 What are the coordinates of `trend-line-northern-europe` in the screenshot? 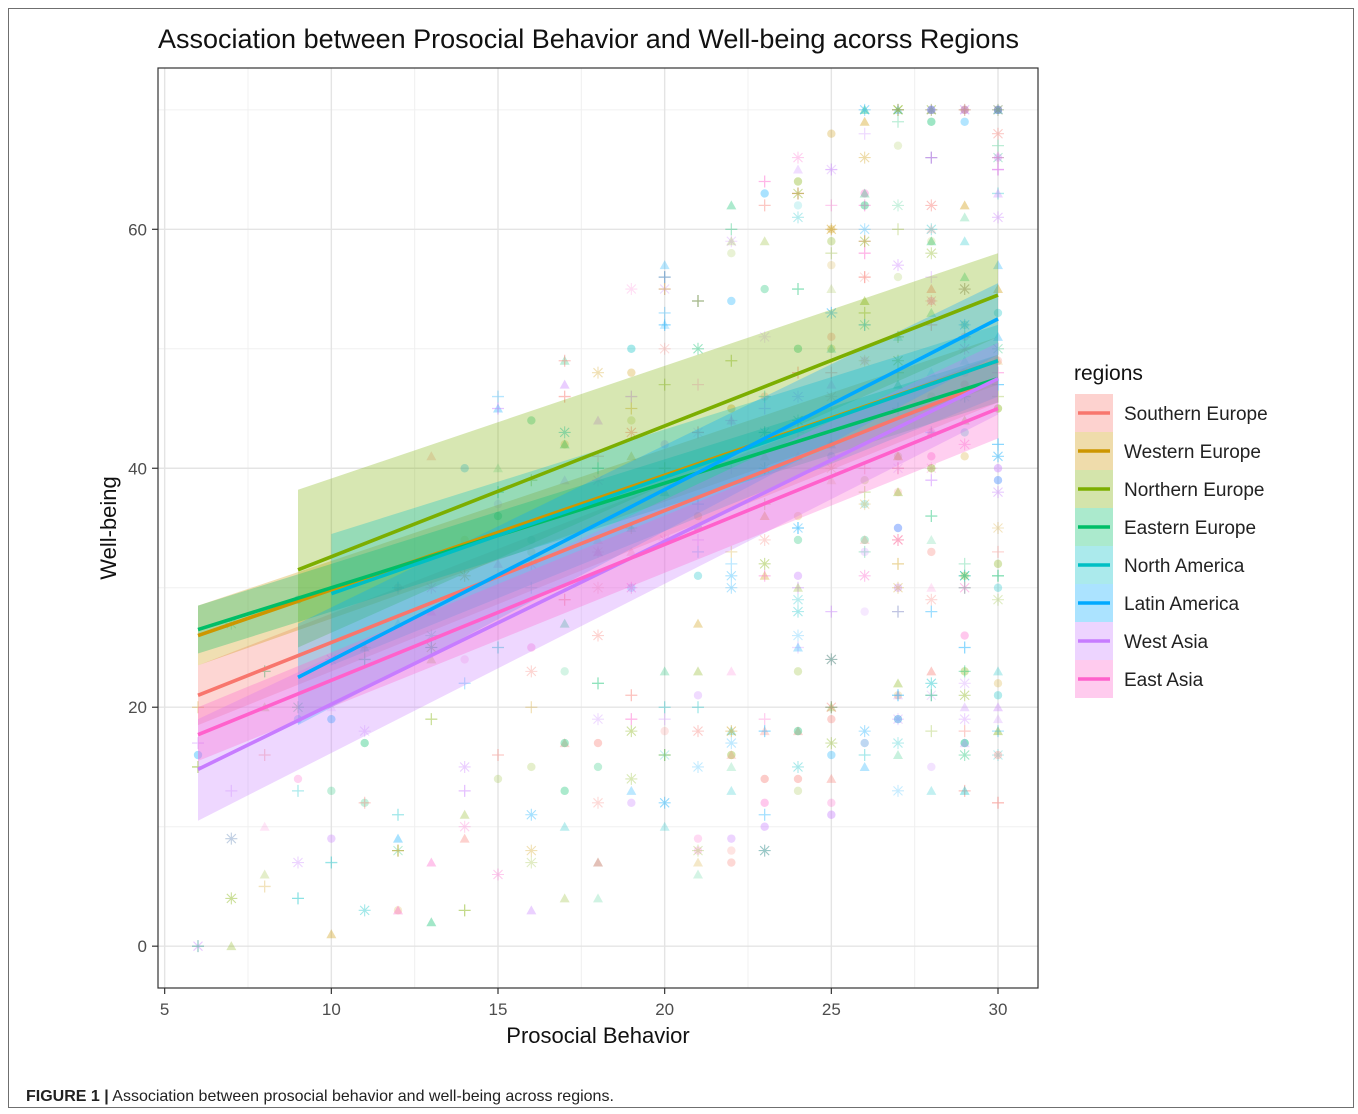 It's located at (648, 432).